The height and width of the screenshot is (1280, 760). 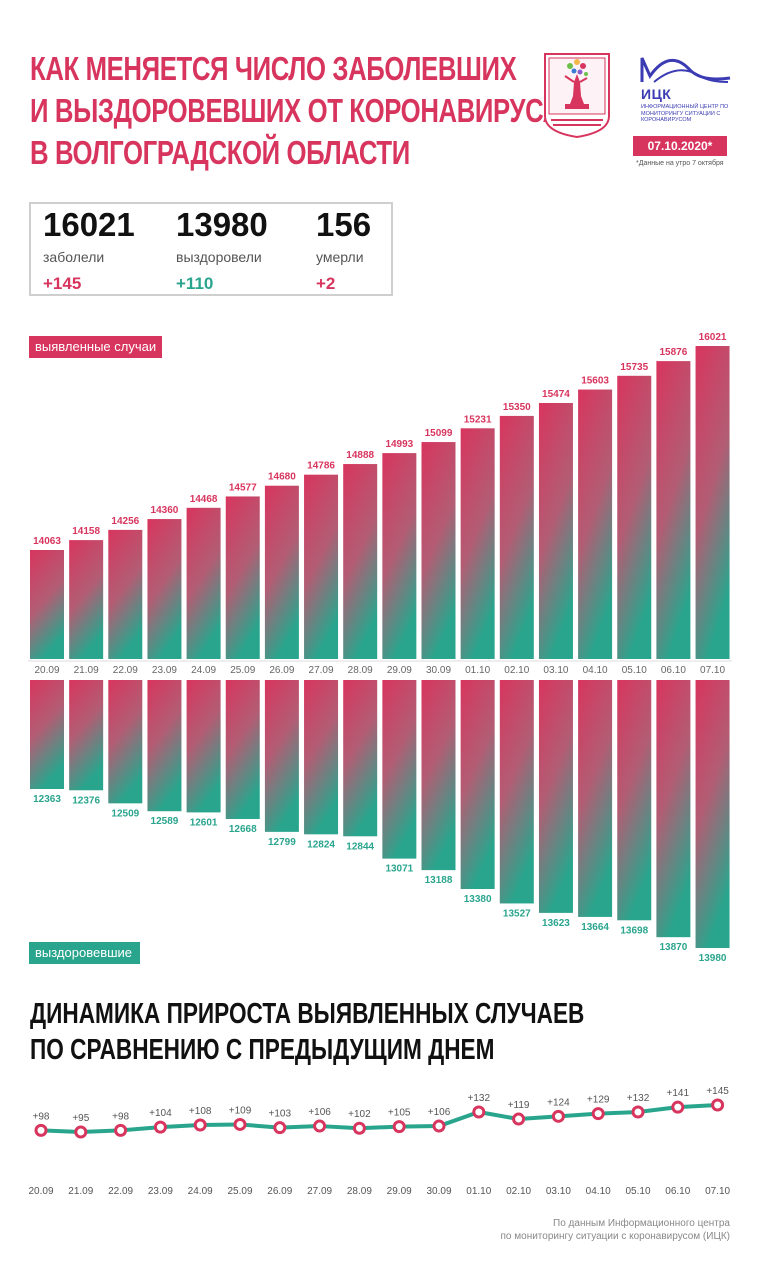 What do you see at coordinates (344, 224) in the screenshot?
I see `stat-deaths-value: 156` at bounding box center [344, 224].